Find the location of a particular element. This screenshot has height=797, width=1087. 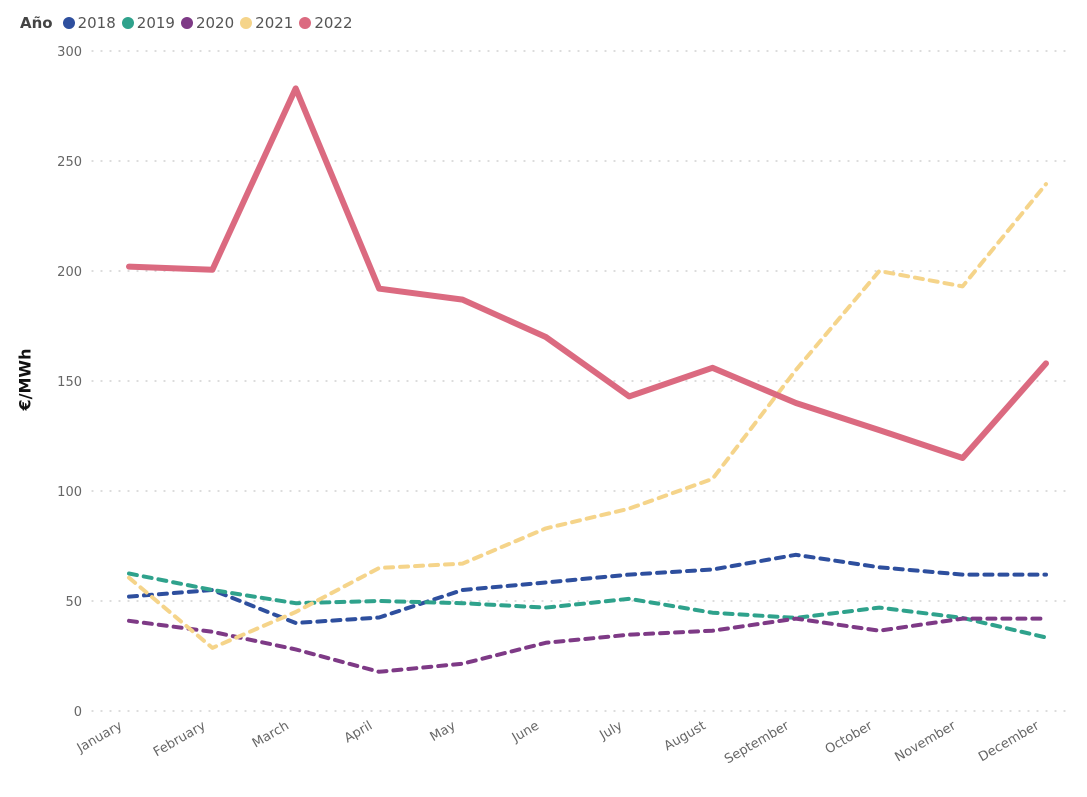

x-tick-label: August is located at coordinates (685, 736).